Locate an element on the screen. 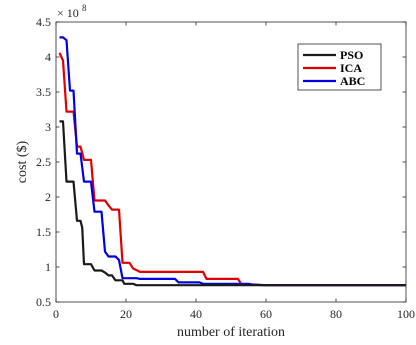 The width and height of the screenshot is (416, 345). legend-label-pso: PSO is located at coordinates (351, 55).